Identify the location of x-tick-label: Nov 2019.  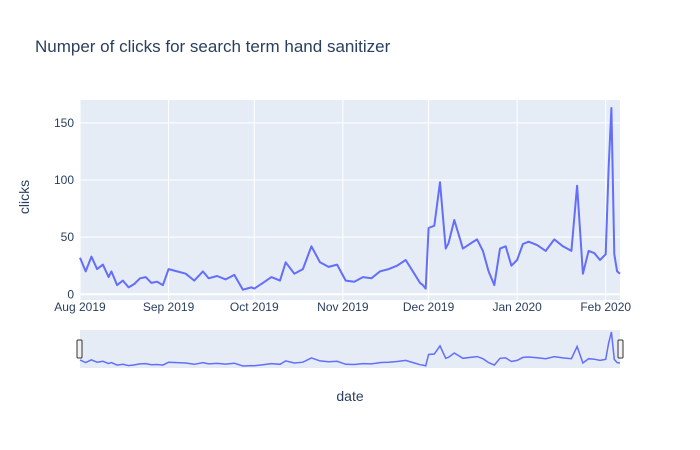
(343, 307).